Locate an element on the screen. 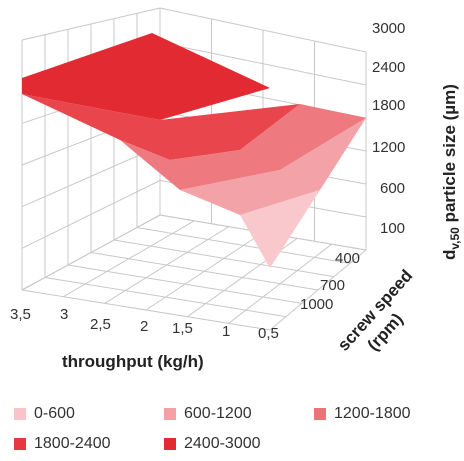 The height and width of the screenshot is (461, 464). y-tick: 1000 is located at coordinates (316, 304).